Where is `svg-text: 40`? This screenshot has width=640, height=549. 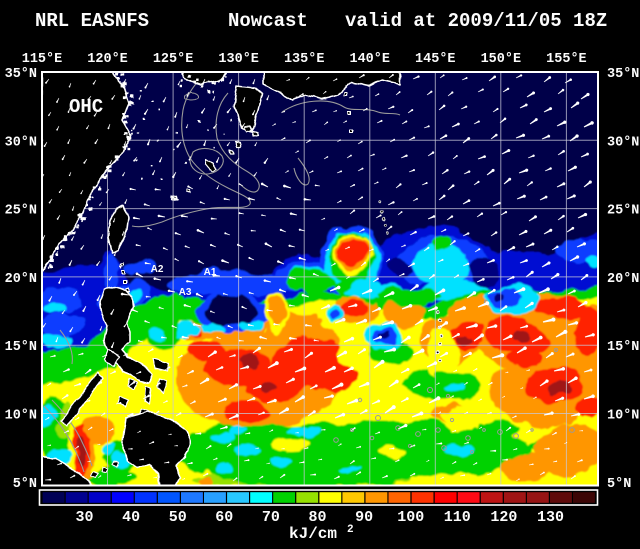
svg-text: 40 is located at coordinates (131, 517).